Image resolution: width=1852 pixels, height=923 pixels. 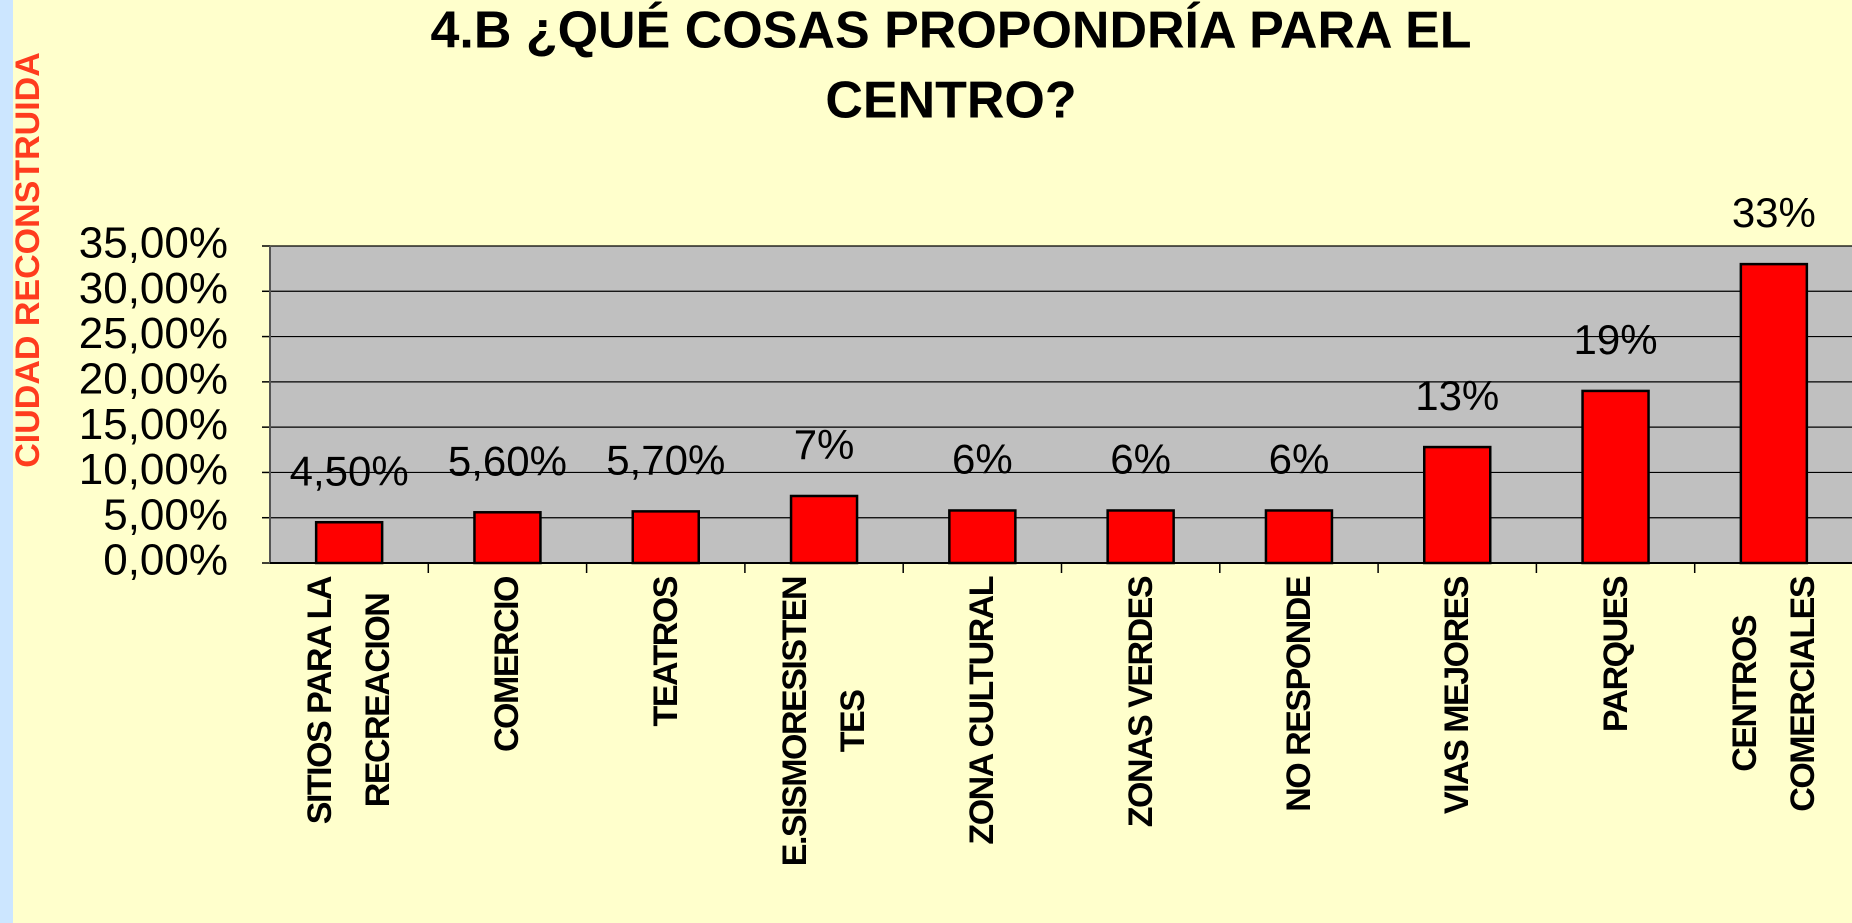 I want to click on x-tick-label: E.SISMORESISTEN TES, so click(x=824, y=722).